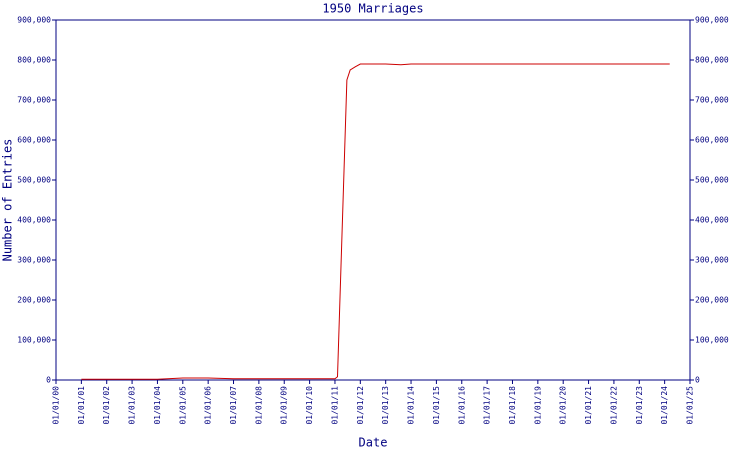  What do you see at coordinates (34, 60) in the screenshot?
I see `y-tick-label: 800,000` at bounding box center [34, 60].